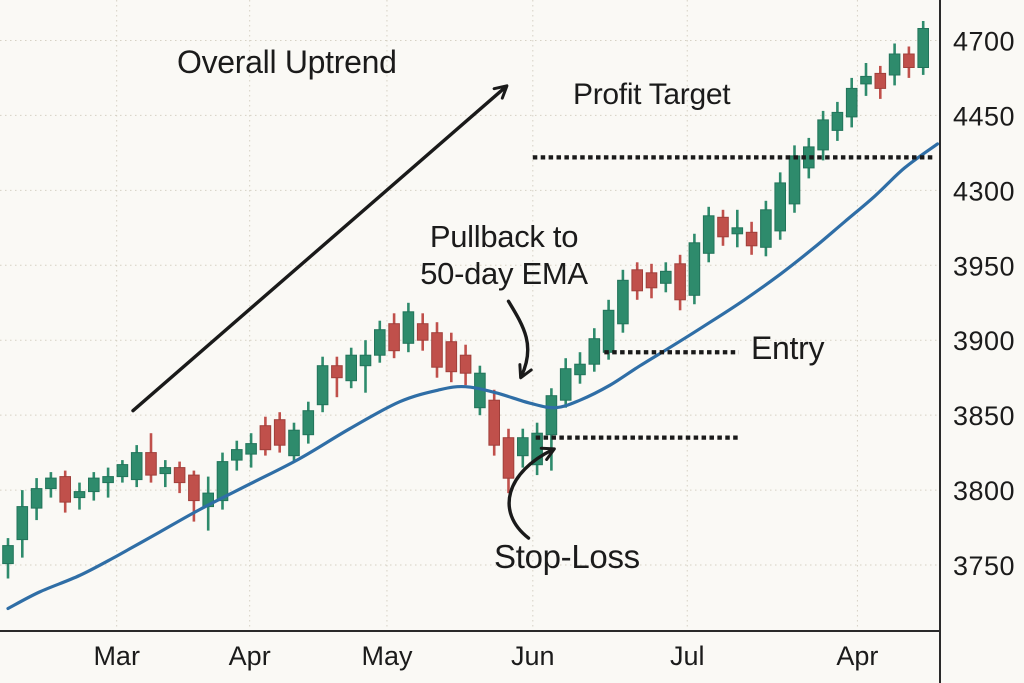  Describe the element at coordinates (287, 62) in the screenshot. I see `overall-uptrend-label: Overall Uptrend` at that location.